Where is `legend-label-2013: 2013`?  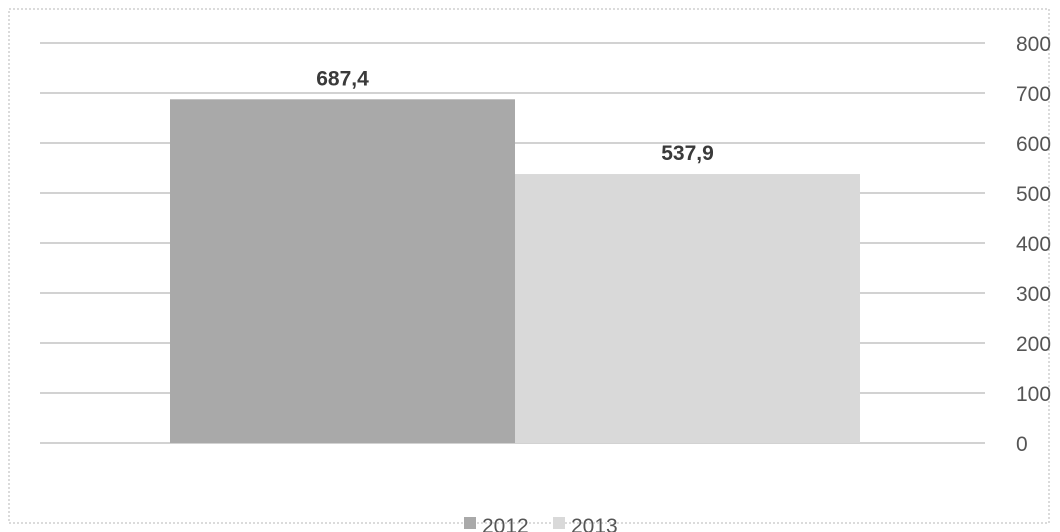 legend-label-2013: 2013 is located at coordinates (594, 523).